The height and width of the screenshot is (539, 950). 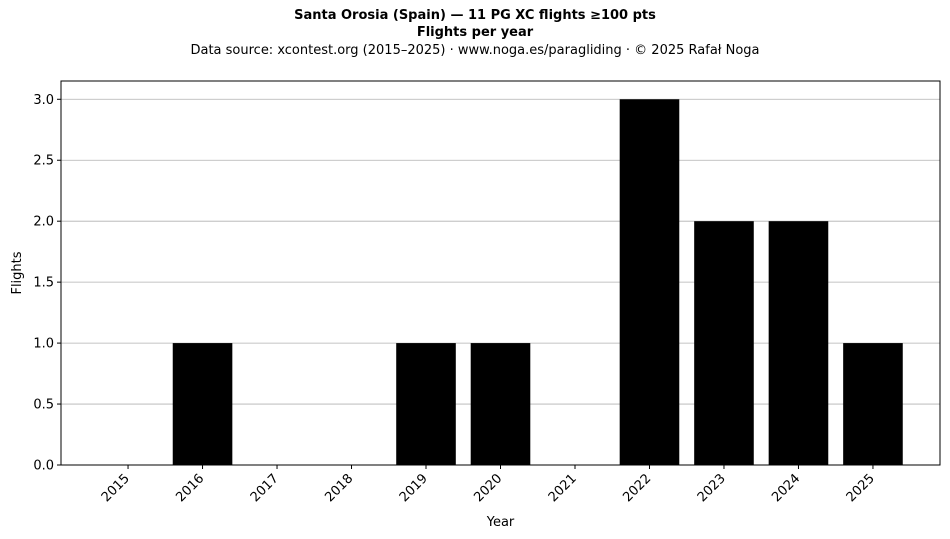 I want to click on bar-2016, so click(x=202, y=404).